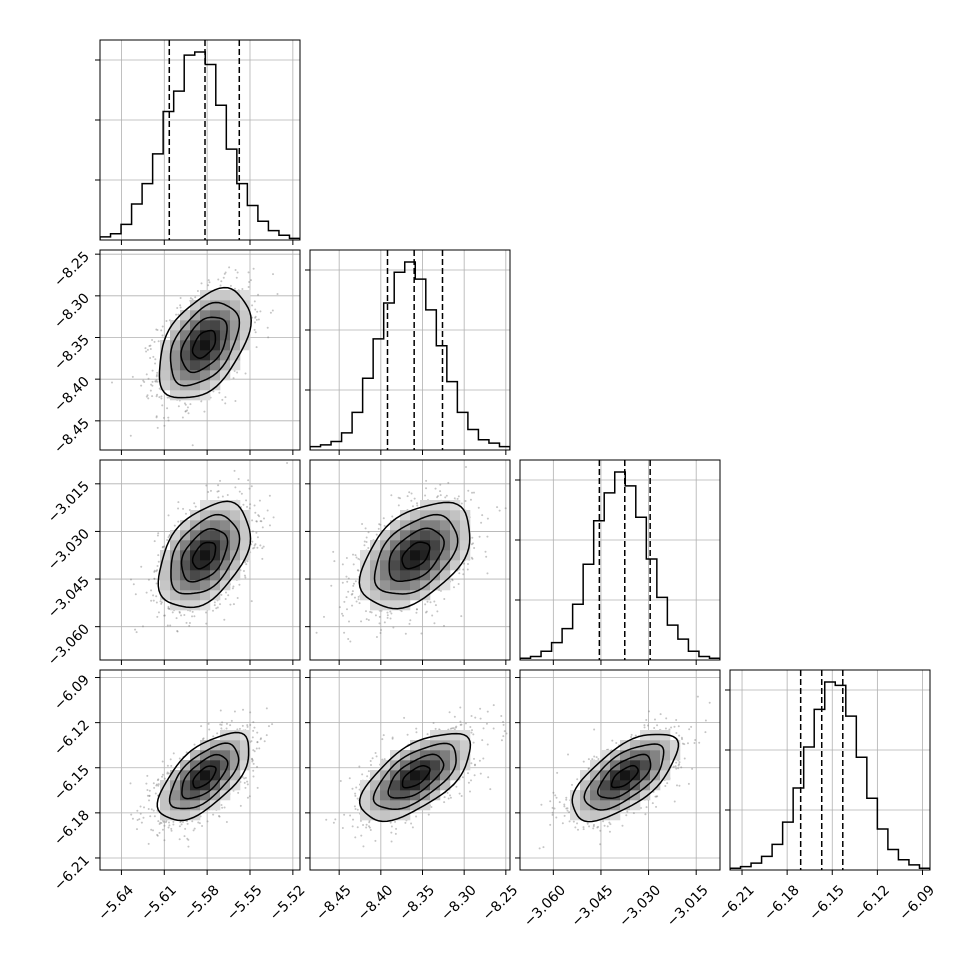 This screenshot has width=970, height=970. I want to click on x-tick-label: −3.030, so click(640, 906).